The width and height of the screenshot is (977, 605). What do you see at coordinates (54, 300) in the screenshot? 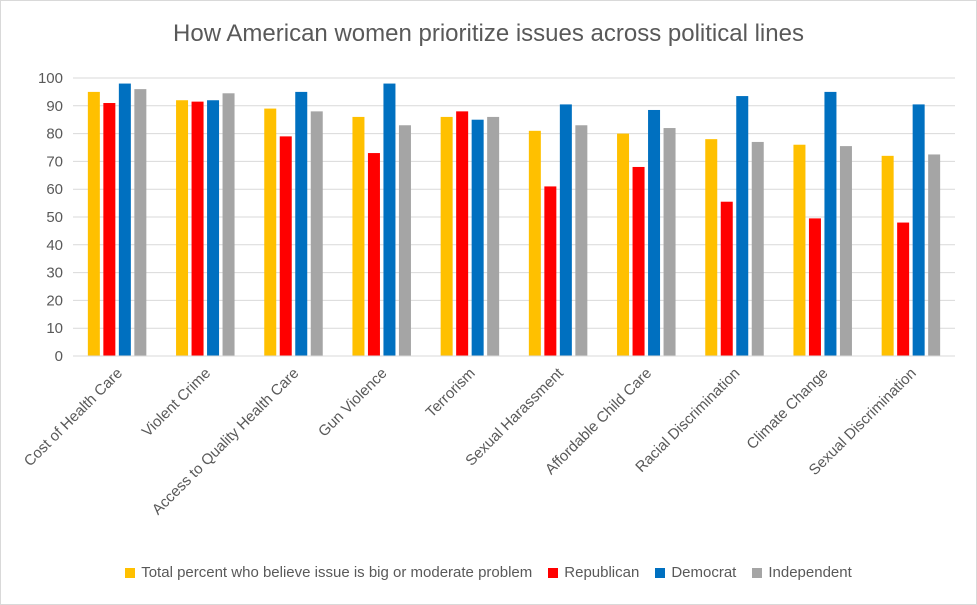
I see `y-tick-label: 20` at bounding box center [54, 300].